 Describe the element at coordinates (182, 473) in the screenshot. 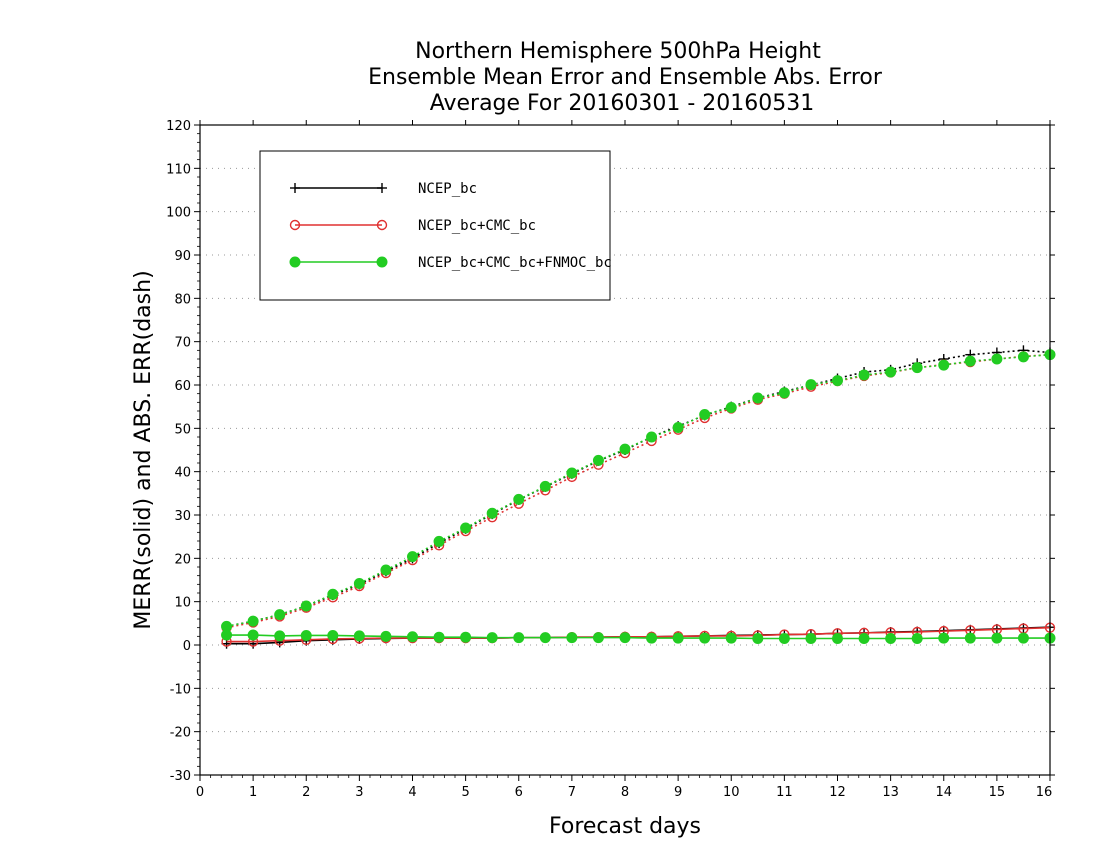

I see `y-tick-label: 40` at that location.